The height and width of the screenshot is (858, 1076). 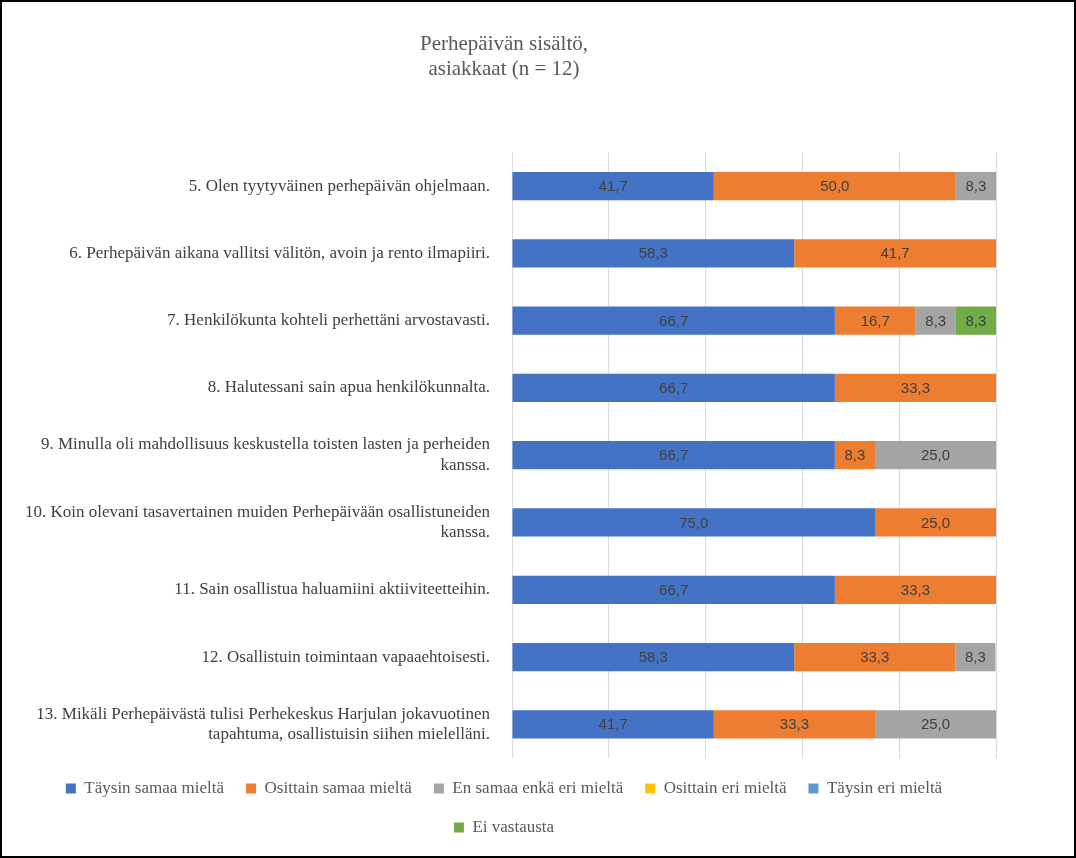 What do you see at coordinates (884, 787) in the screenshot?
I see `legend-label: Täysin eri mieltä` at bounding box center [884, 787].